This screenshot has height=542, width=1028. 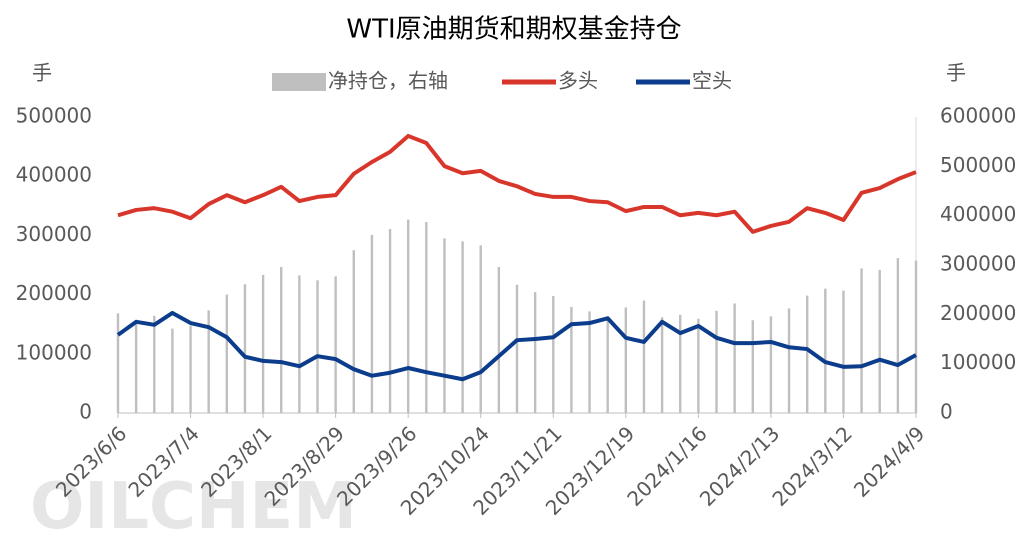 What do you see at coordinates (978, 165) in the screenshot?
I see `y2-tick-label: 500000` at bounding box center [978, 165].